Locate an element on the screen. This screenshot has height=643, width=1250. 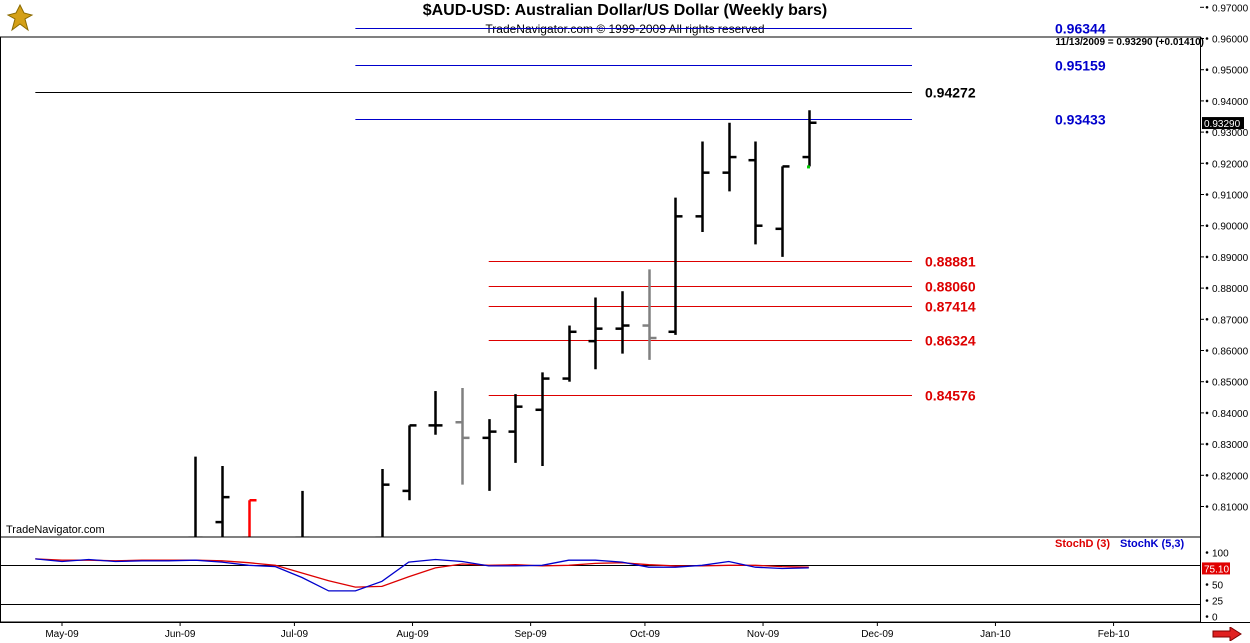
y-tick-label: 0.88000 is located at coordinates (1230, 289).